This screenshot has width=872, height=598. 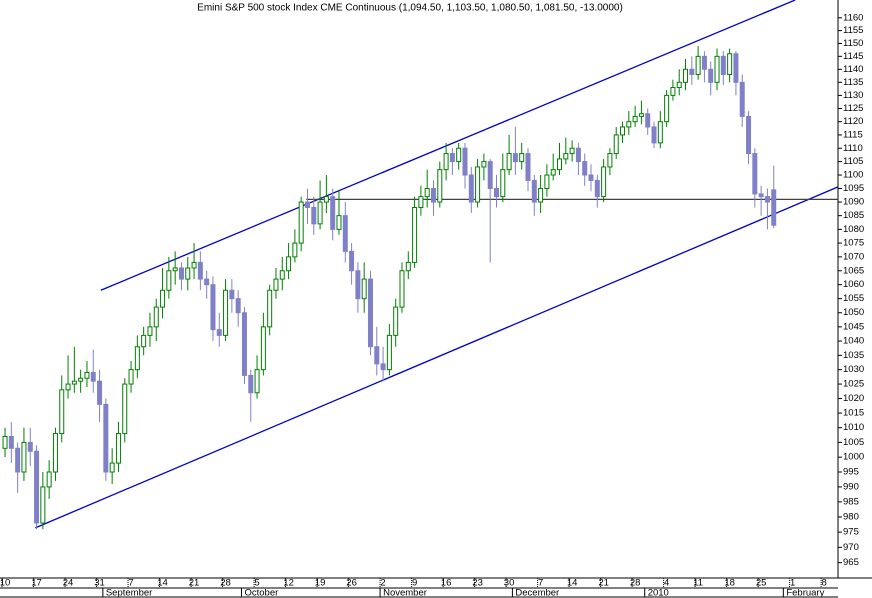 I want to click on x-tick-label: 19, so click(x=320, y=583).